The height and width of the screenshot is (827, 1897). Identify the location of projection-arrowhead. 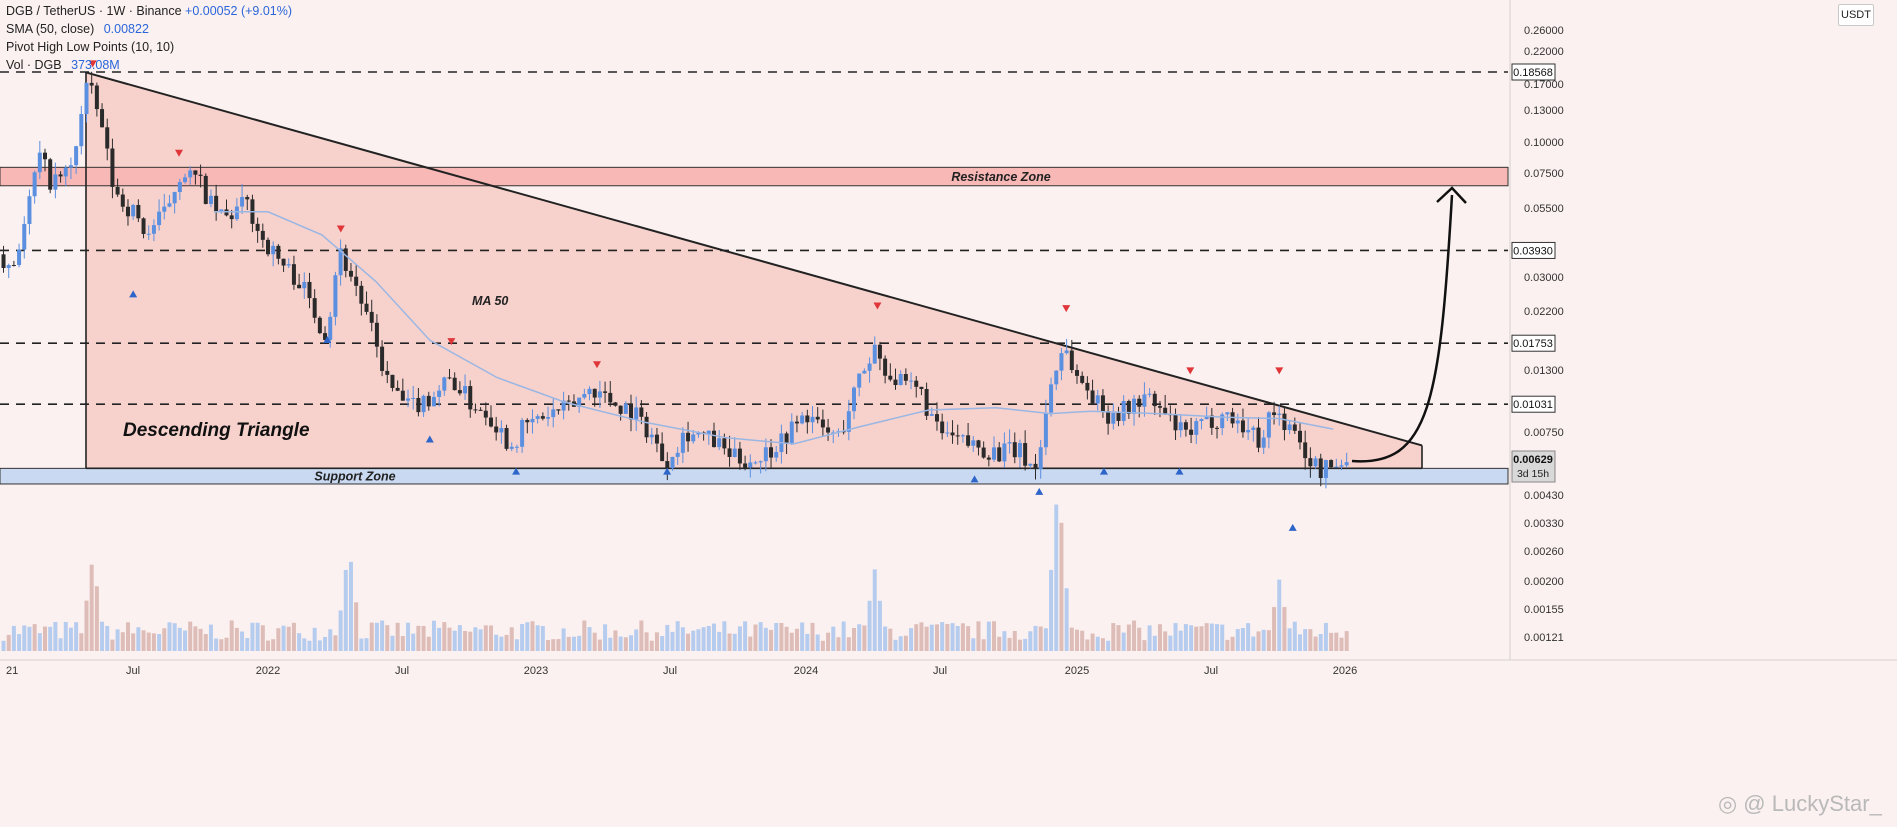
(1451, 195).